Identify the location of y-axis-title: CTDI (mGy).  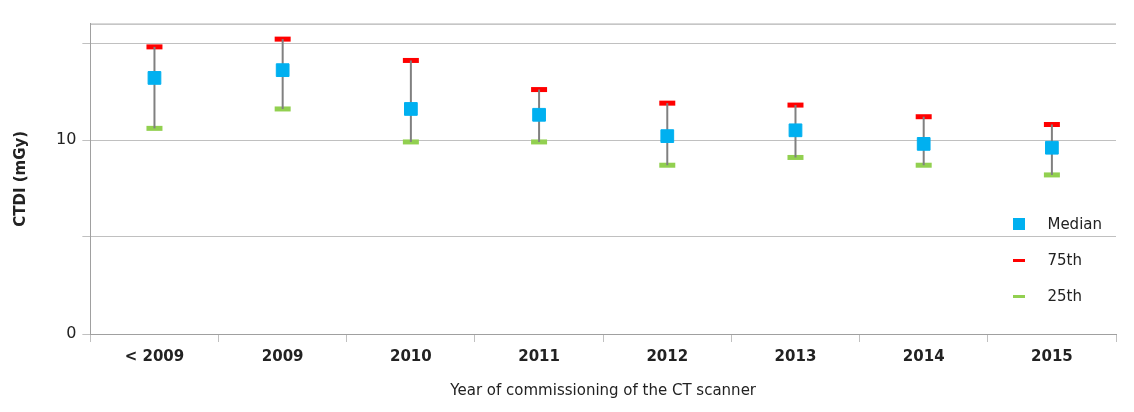
(19, 178).